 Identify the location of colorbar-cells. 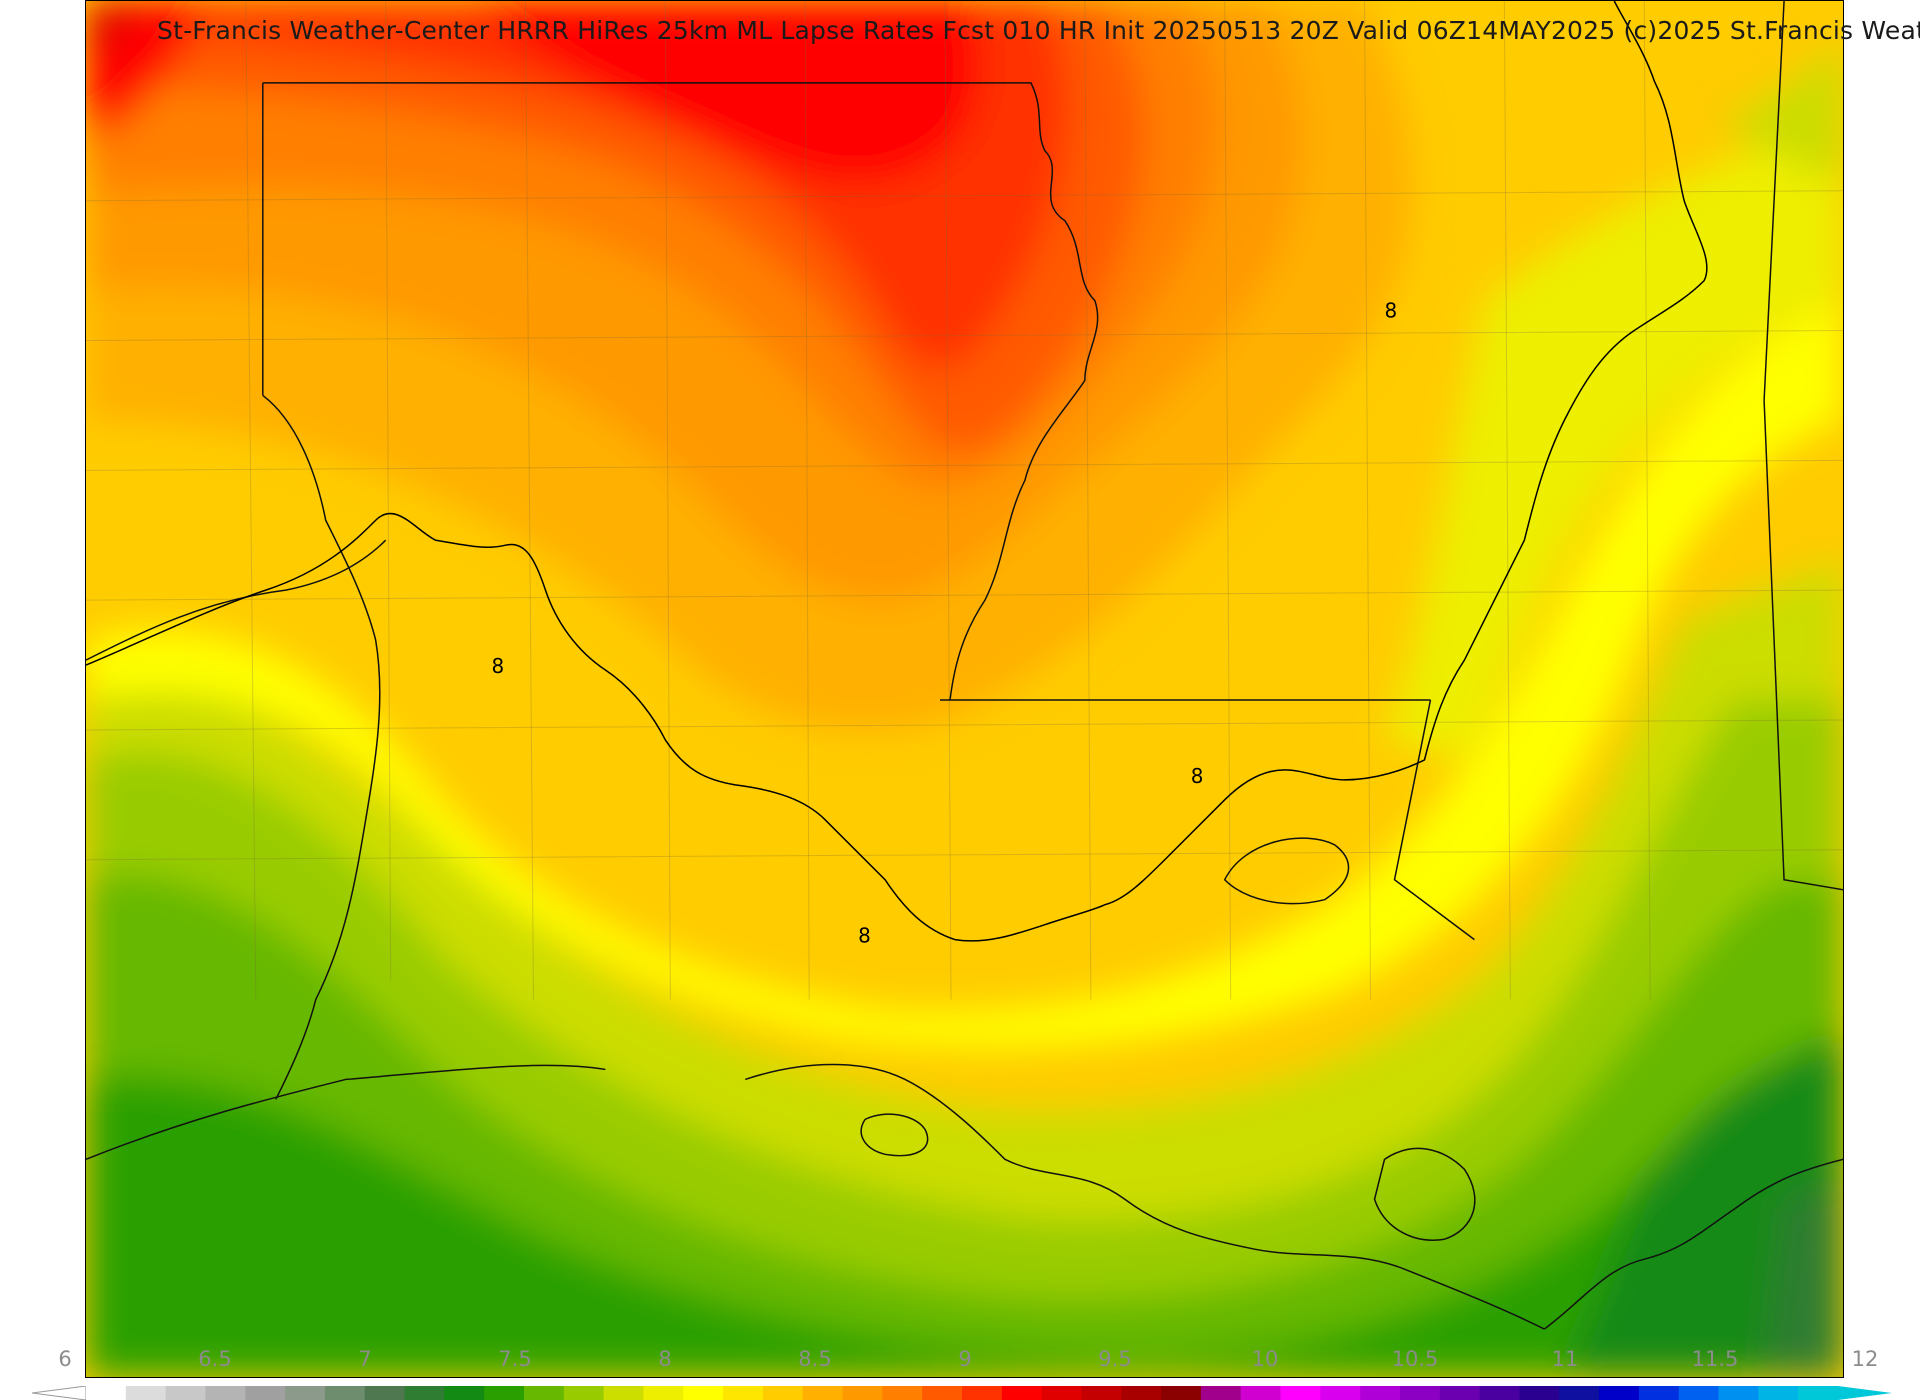
(962, 1393).